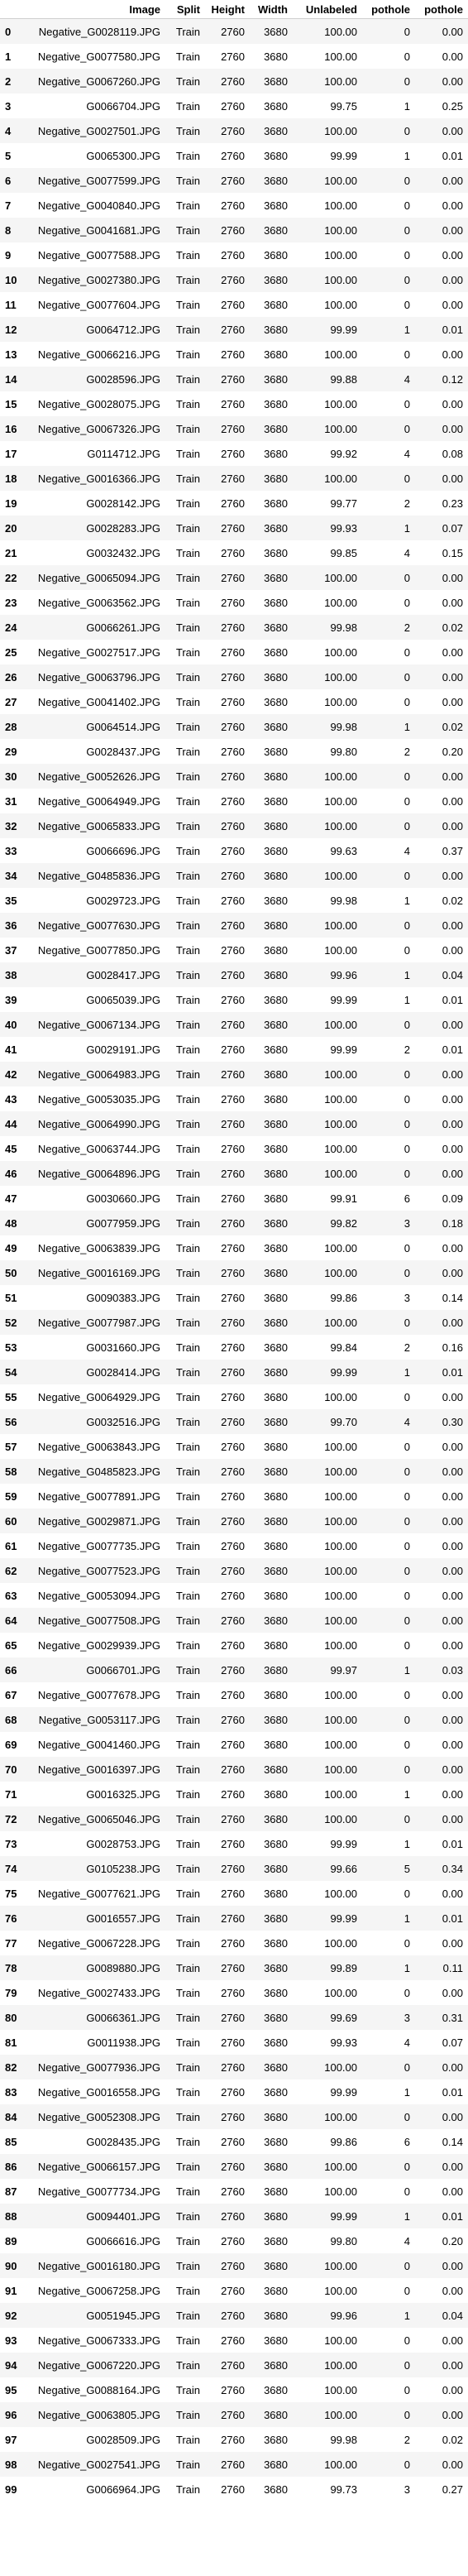 Image resolution: width=468 pixels, height=2576 pixels. I want to click on image-cell: Negative_G0067260.JPG, so click(98, 81).